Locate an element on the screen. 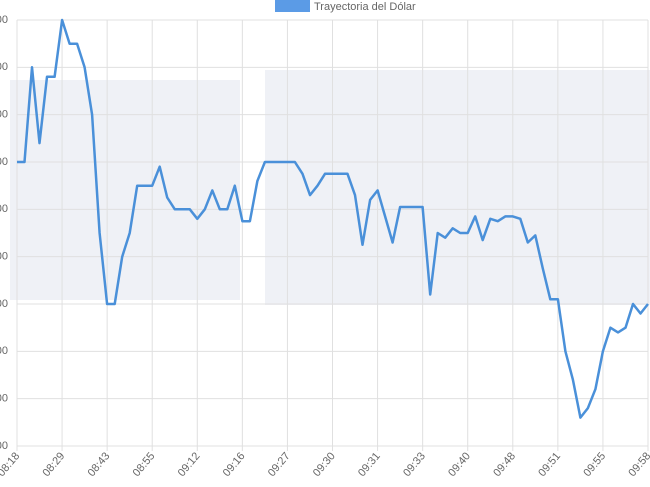  x-tick-label: 09:12 is located at coordinates (189, 464).